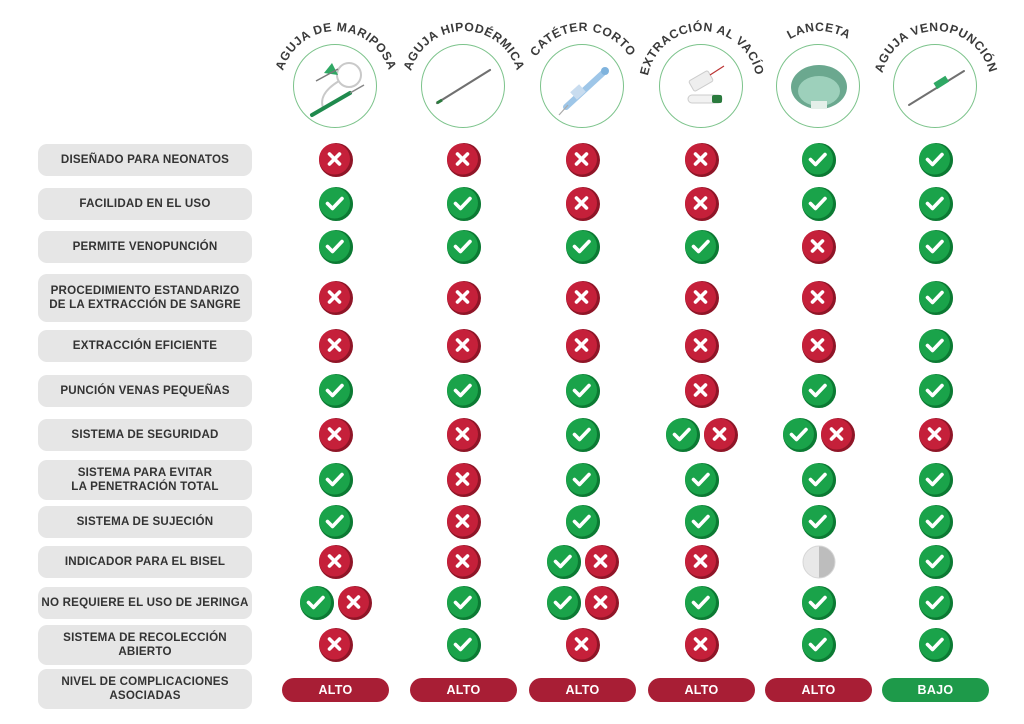 The image size is (1024, 724). What do you see at coordinates (335, 86) in the screenshot?
I see `butterfly-needle-icon` at bounding box center [335, 86].